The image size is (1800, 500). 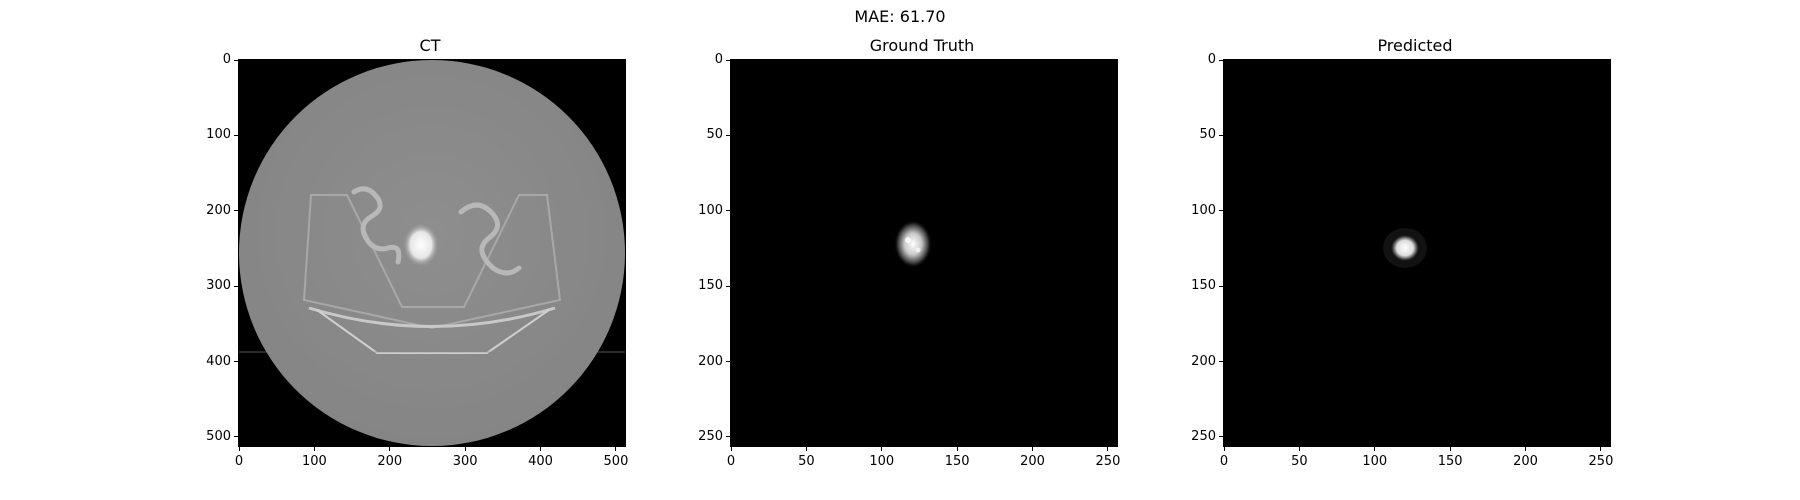 I want to click on ct-left-structure, so click(x=376, y=225).